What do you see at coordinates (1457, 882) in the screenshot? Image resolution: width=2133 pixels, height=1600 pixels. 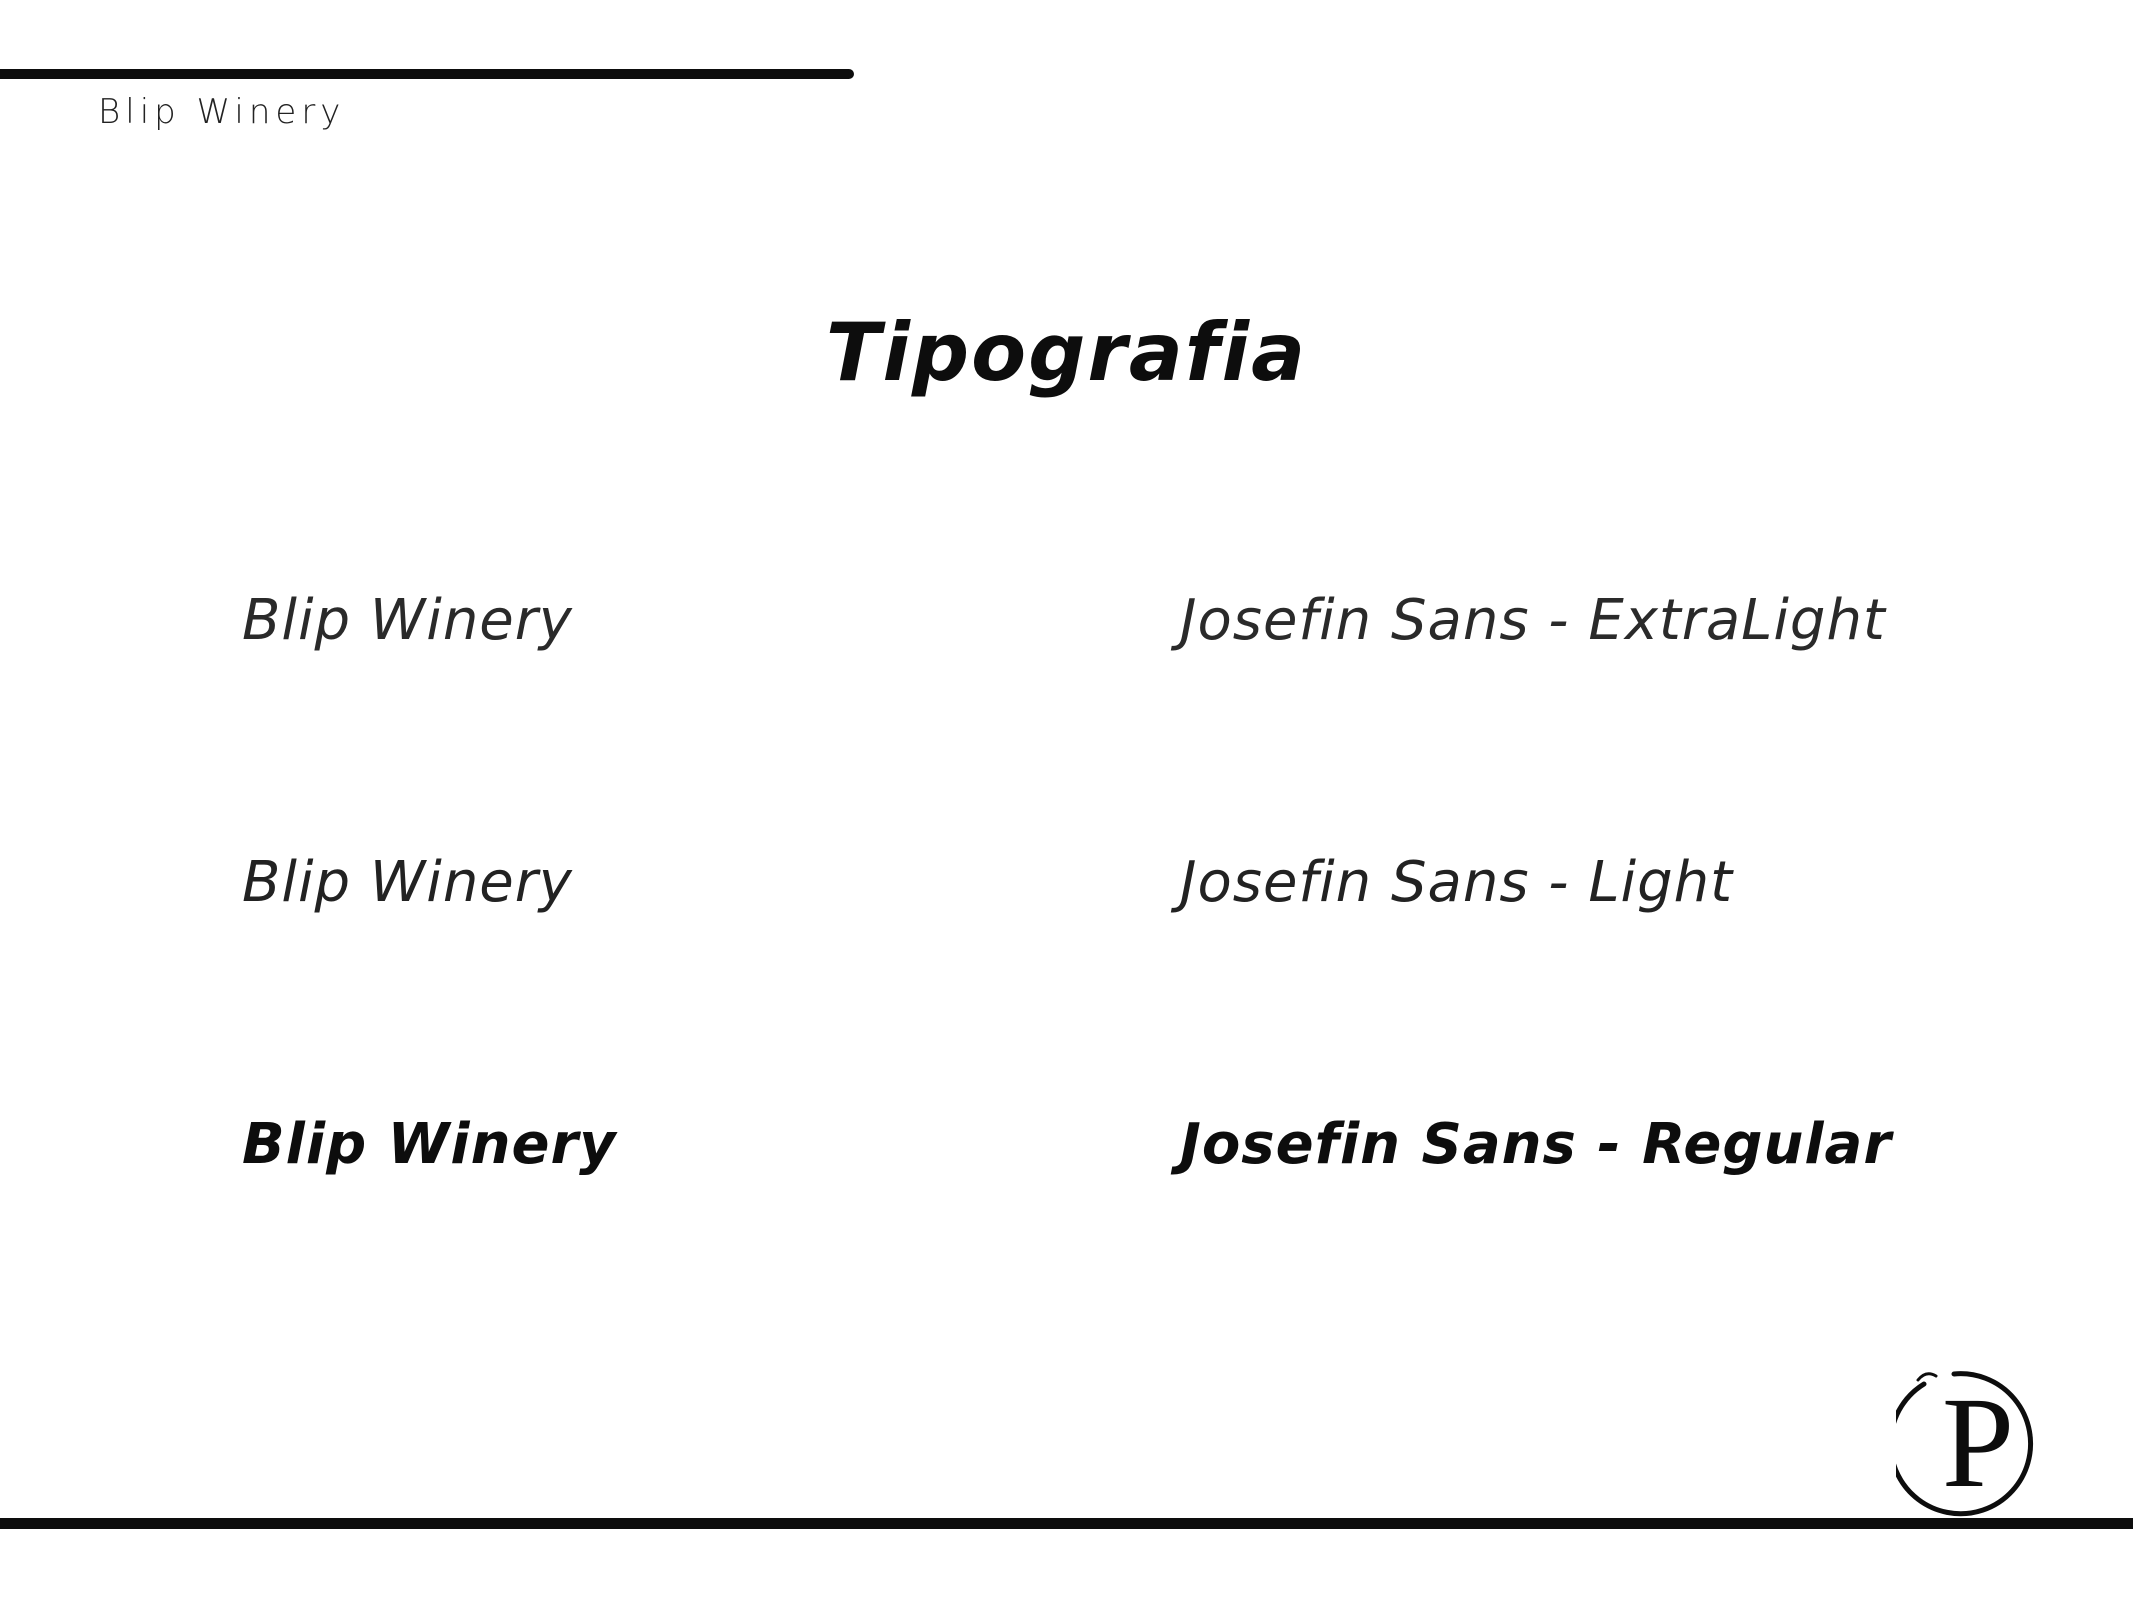 I see `font-name-light: Josefin Sans - Light` at bounding box center [1457, 882].